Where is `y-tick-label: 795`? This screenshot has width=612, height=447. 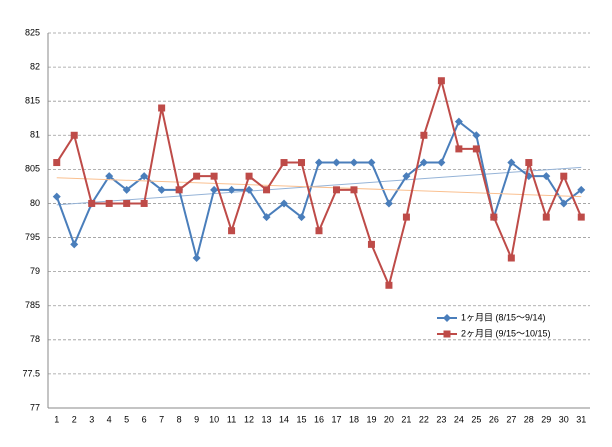 y-tick-label: 795 is located at coordinates (32, 237).